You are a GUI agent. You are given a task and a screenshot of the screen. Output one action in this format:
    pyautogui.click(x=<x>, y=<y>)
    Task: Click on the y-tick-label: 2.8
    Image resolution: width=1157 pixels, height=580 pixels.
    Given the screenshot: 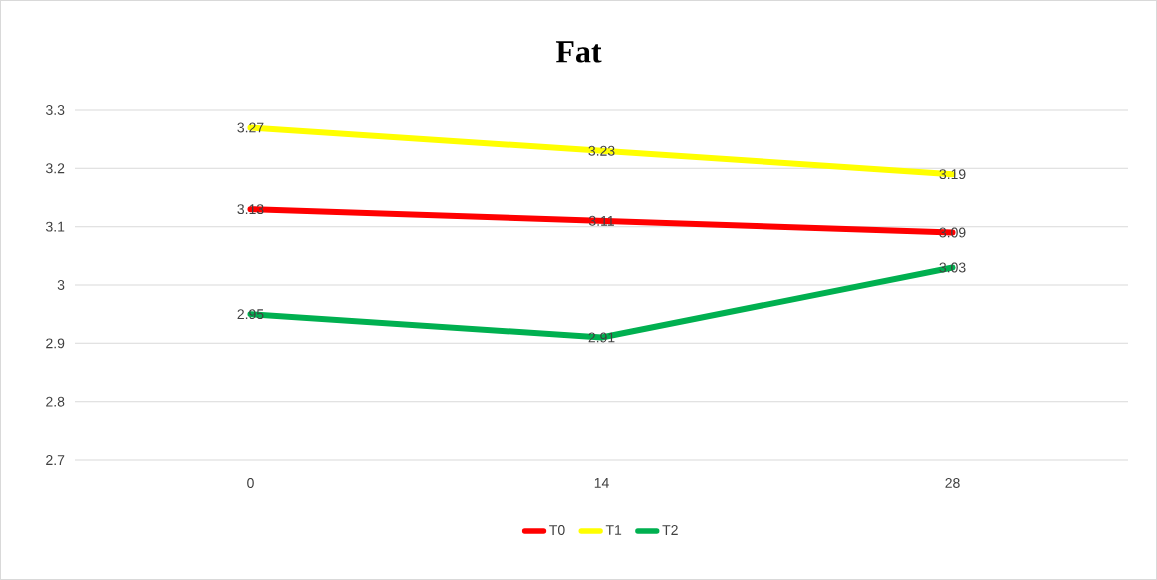 What is the action you would take?
    pyautogui.click(x=55, y=401)
    